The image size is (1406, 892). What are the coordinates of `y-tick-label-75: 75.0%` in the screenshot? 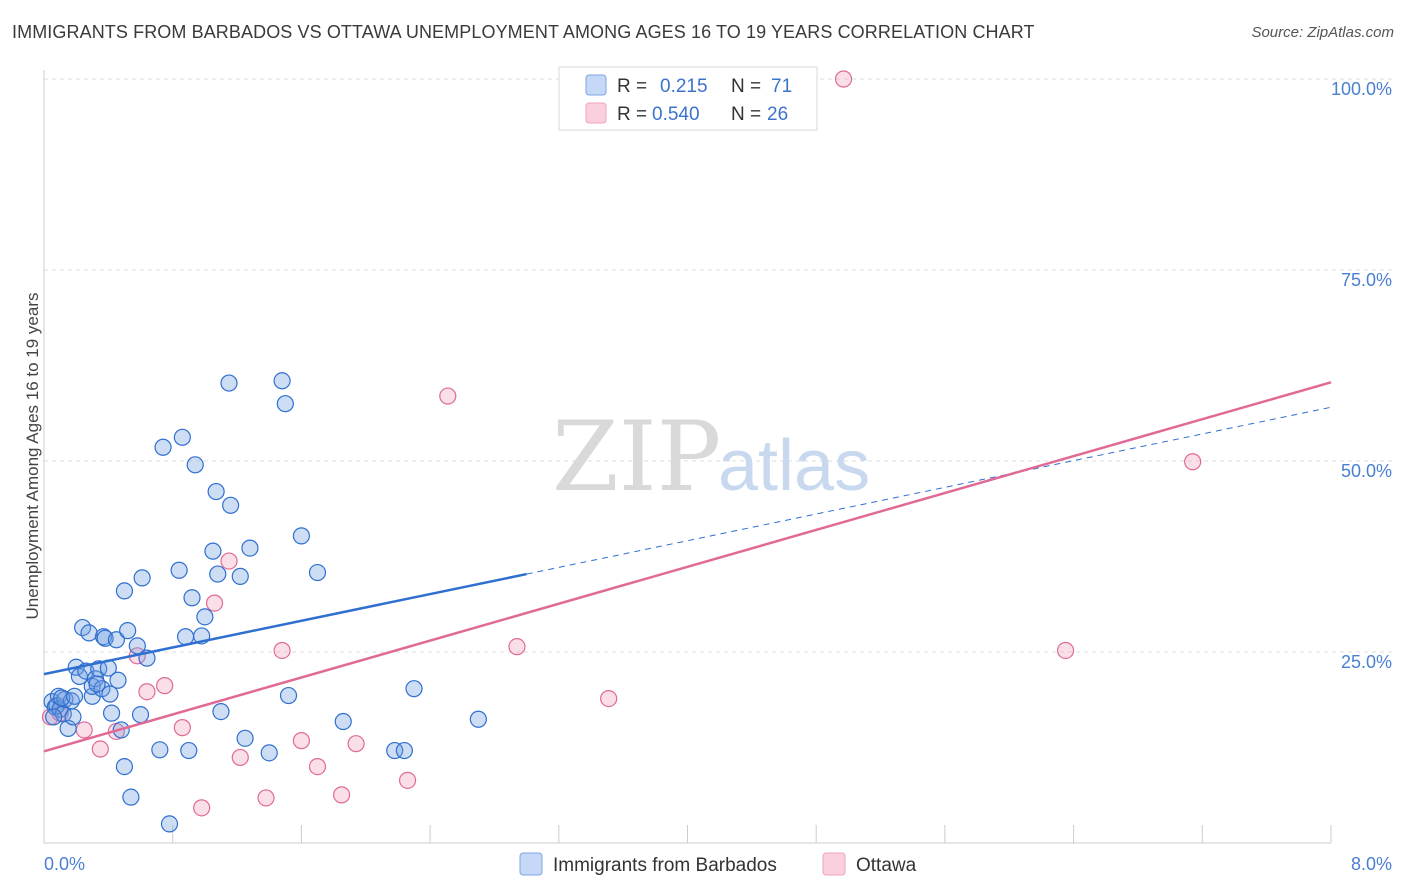 It's located at (1366, 280).